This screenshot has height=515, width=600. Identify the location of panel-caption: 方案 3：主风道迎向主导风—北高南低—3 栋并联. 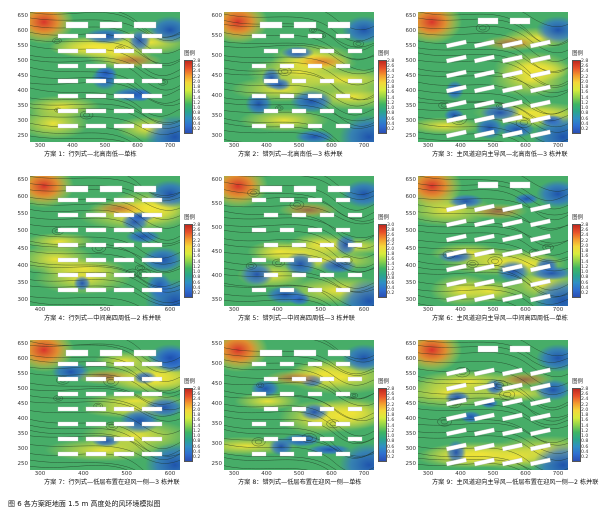
(500, 154).